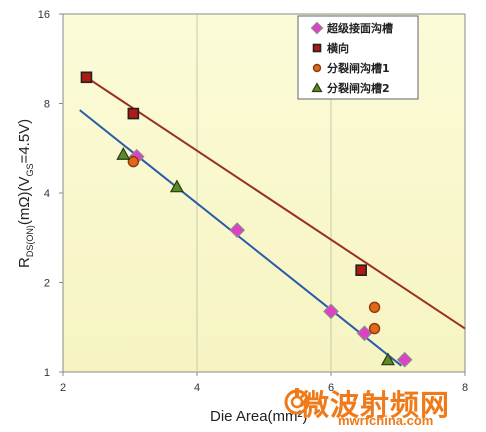  Describe the element at coordinates (47, 105) in the screenshot. I see `y-tick-label: 8` at that location.